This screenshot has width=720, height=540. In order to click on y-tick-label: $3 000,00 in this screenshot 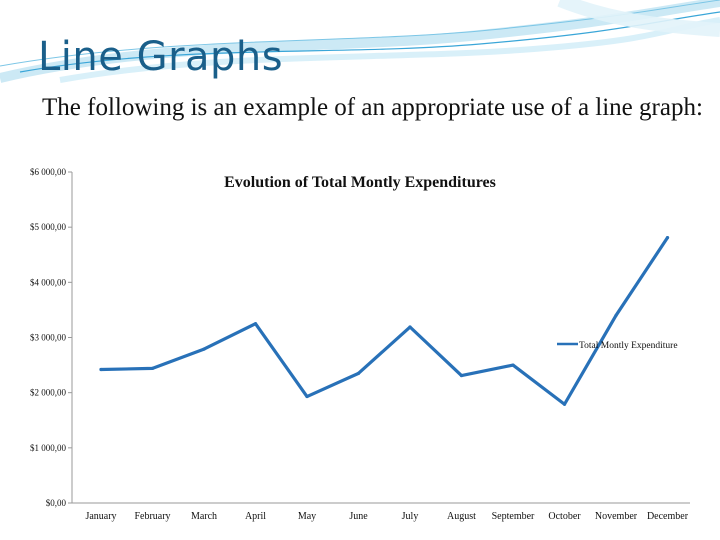, I will do `click(48, 338)`.